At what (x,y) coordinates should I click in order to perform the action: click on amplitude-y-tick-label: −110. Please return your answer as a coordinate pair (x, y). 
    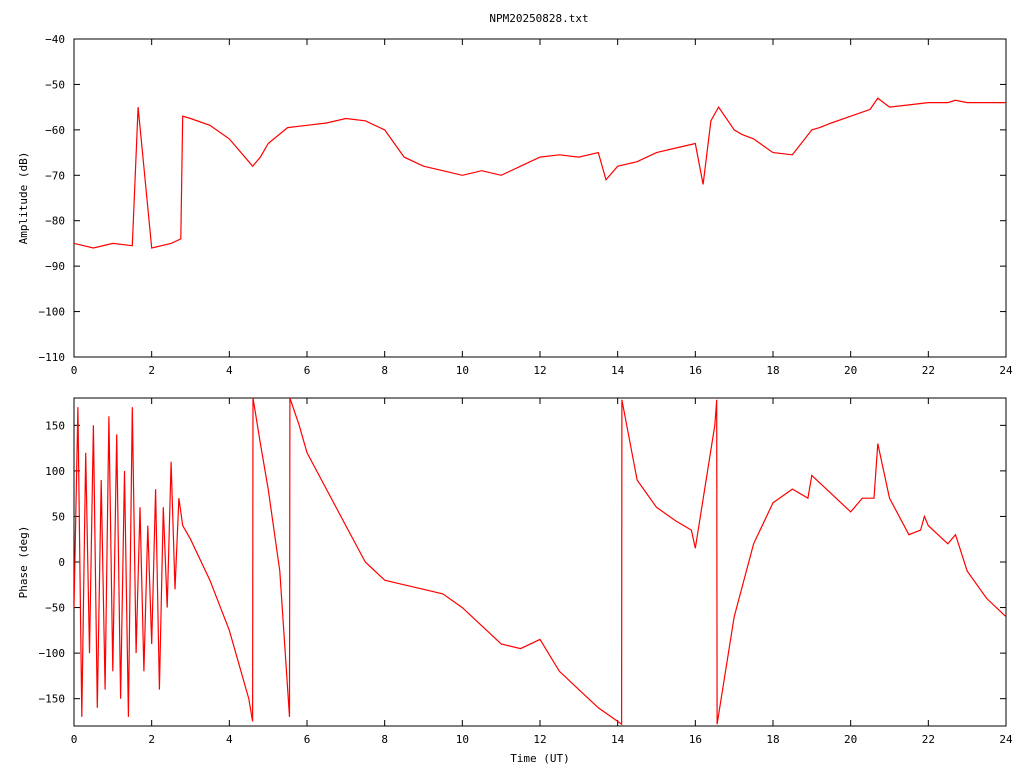
    Looking at the image, I should click on (52, 357).